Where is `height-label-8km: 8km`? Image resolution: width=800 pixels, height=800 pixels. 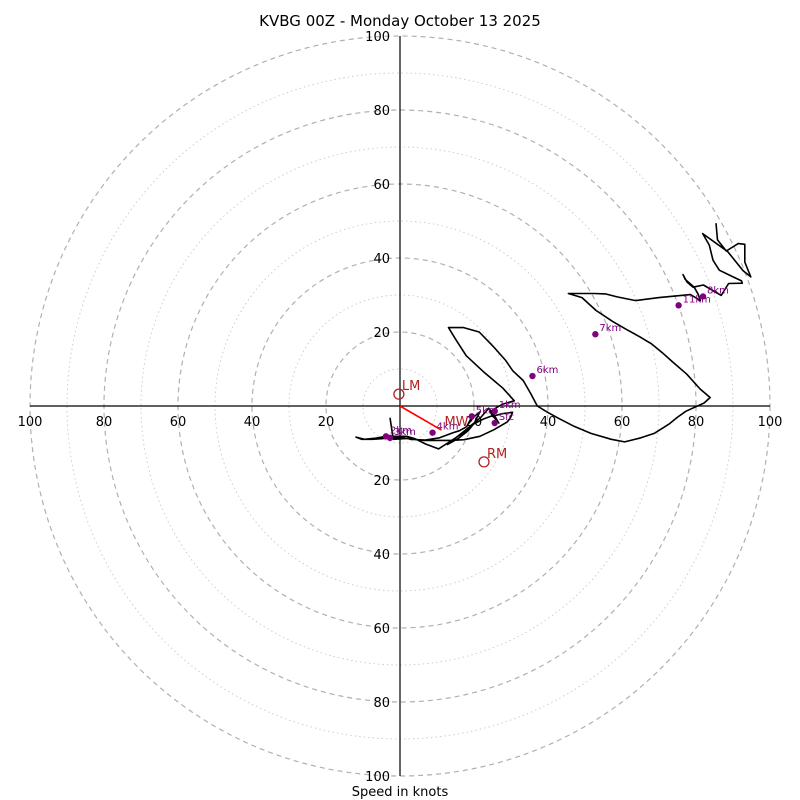 height-label-8km: 8km is located at coordinates (718, 290).